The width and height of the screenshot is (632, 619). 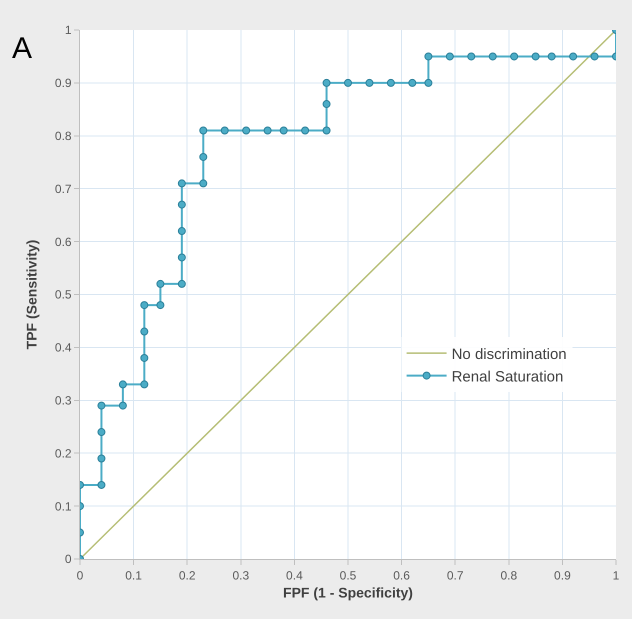 I want to click on x-axis-title: FPF (1 - Specificity), so click(x=348, y=592).